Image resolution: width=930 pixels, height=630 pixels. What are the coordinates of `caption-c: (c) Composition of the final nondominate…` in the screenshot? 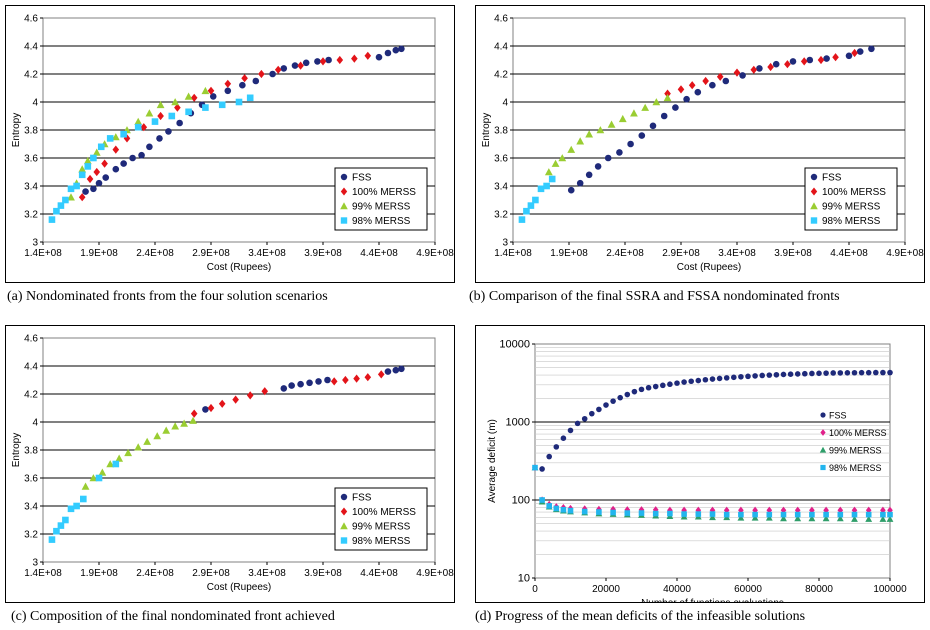 It's located at (173, 616).